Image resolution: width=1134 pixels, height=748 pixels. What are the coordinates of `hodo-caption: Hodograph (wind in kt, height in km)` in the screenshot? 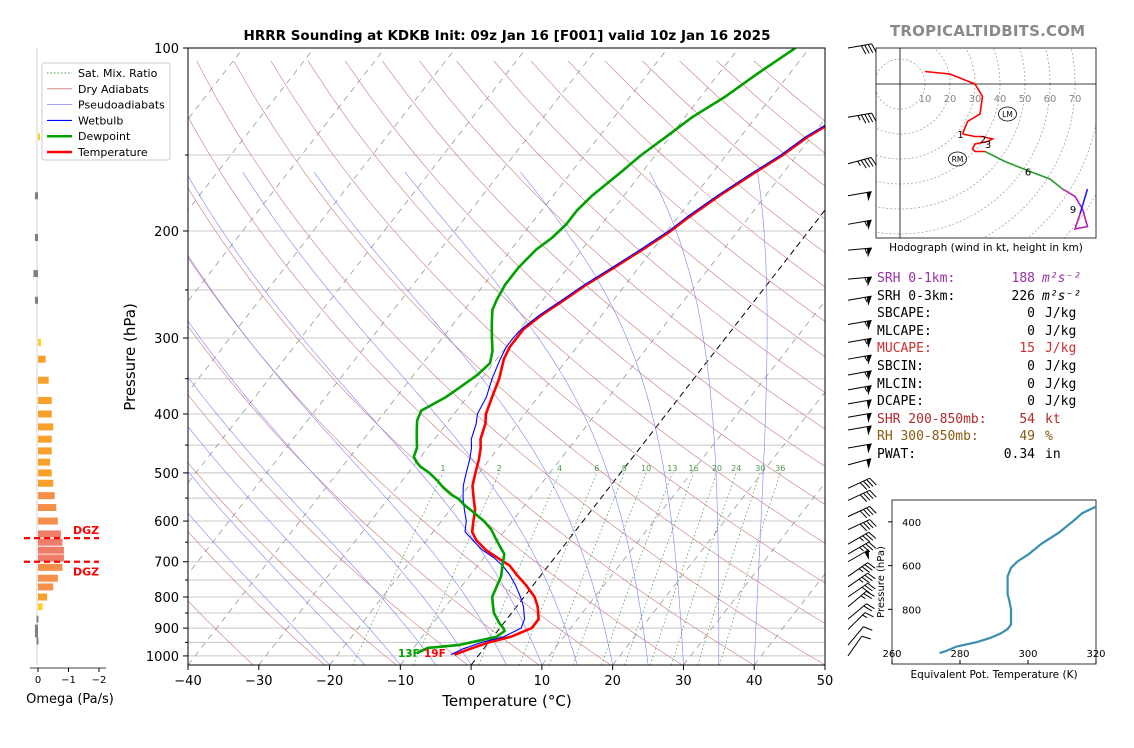 It's located at (986, 248).